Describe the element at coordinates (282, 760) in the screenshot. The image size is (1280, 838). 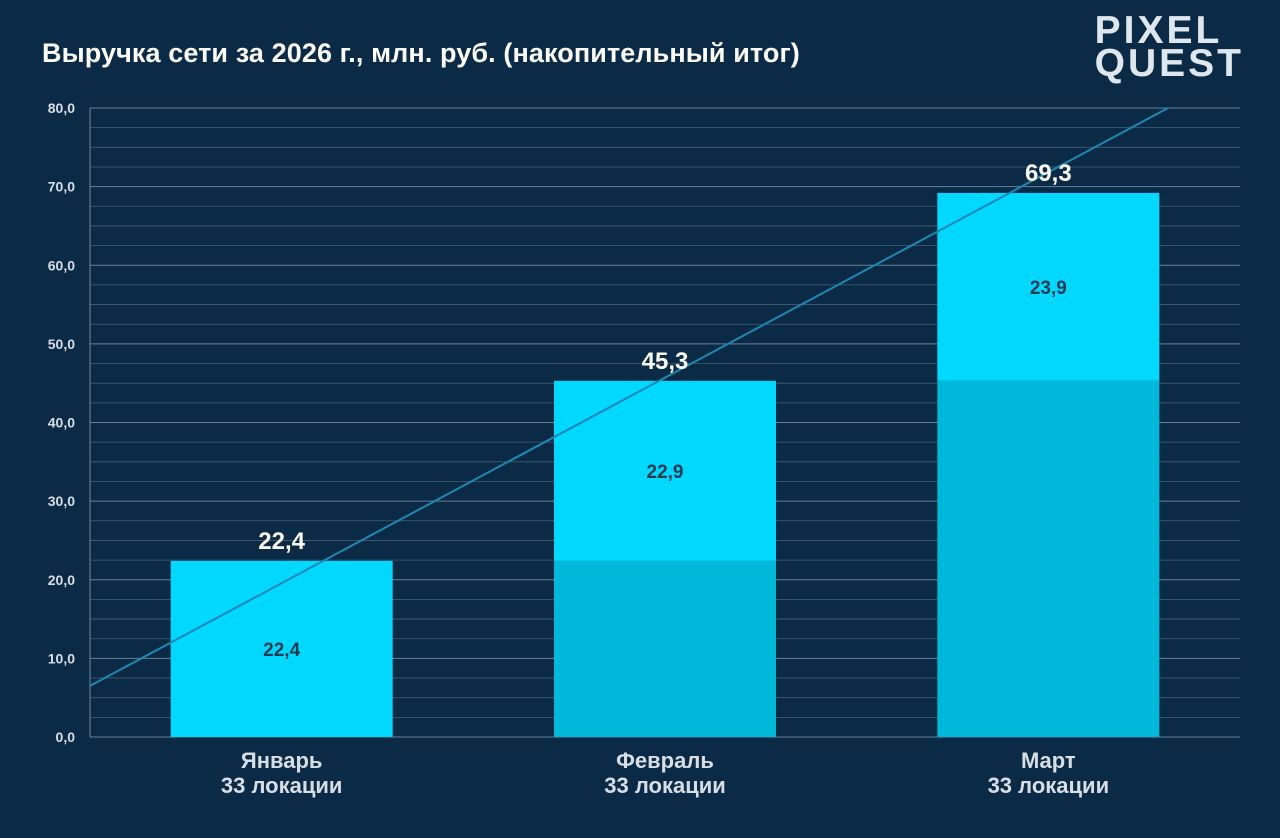
I see `x-category-label: Январь` at that location.